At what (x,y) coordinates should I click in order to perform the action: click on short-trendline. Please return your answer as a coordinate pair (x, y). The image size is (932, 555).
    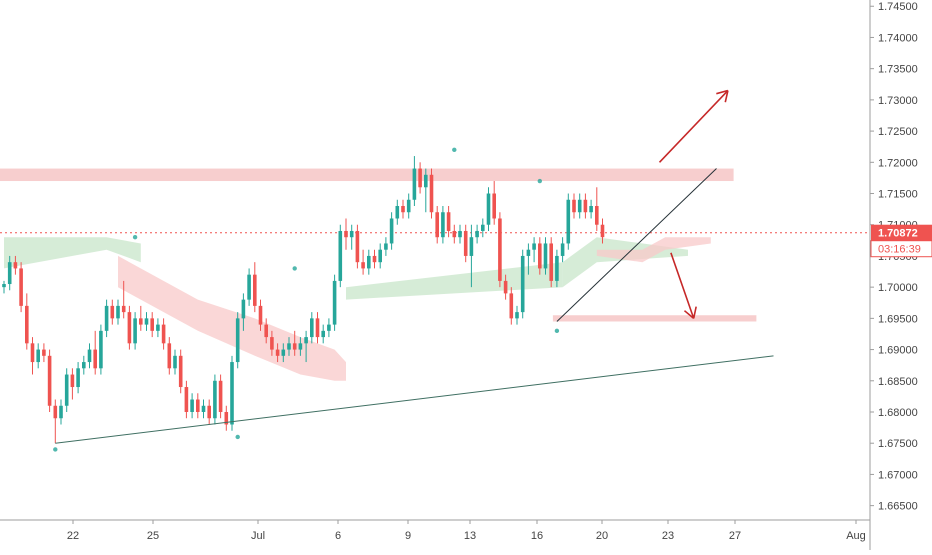
    Looking at the image, I should click on (636, 245).